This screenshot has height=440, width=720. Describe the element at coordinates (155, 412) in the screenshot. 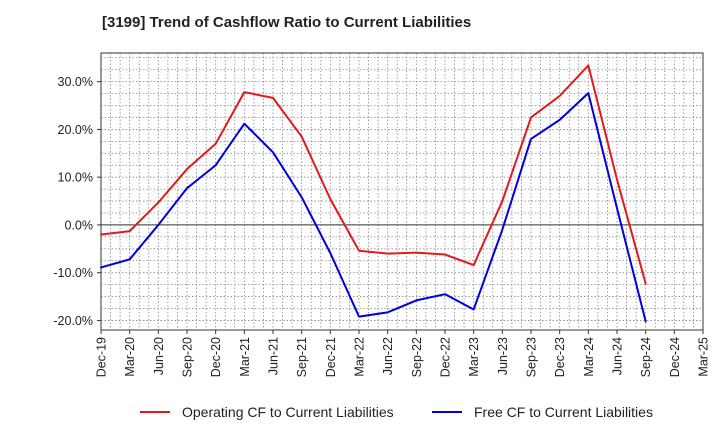

I see `legend-swatch-operating-cf` at that location.